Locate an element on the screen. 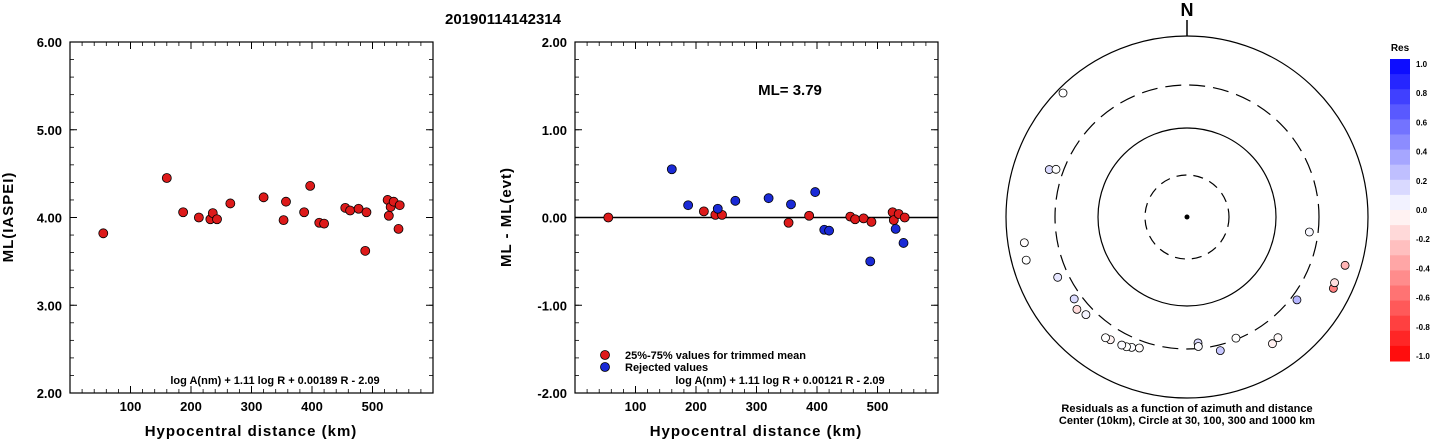 The width and height of the screenshot is (1437, 441). legend-marker-accepted is located at coordinates (605, 355).